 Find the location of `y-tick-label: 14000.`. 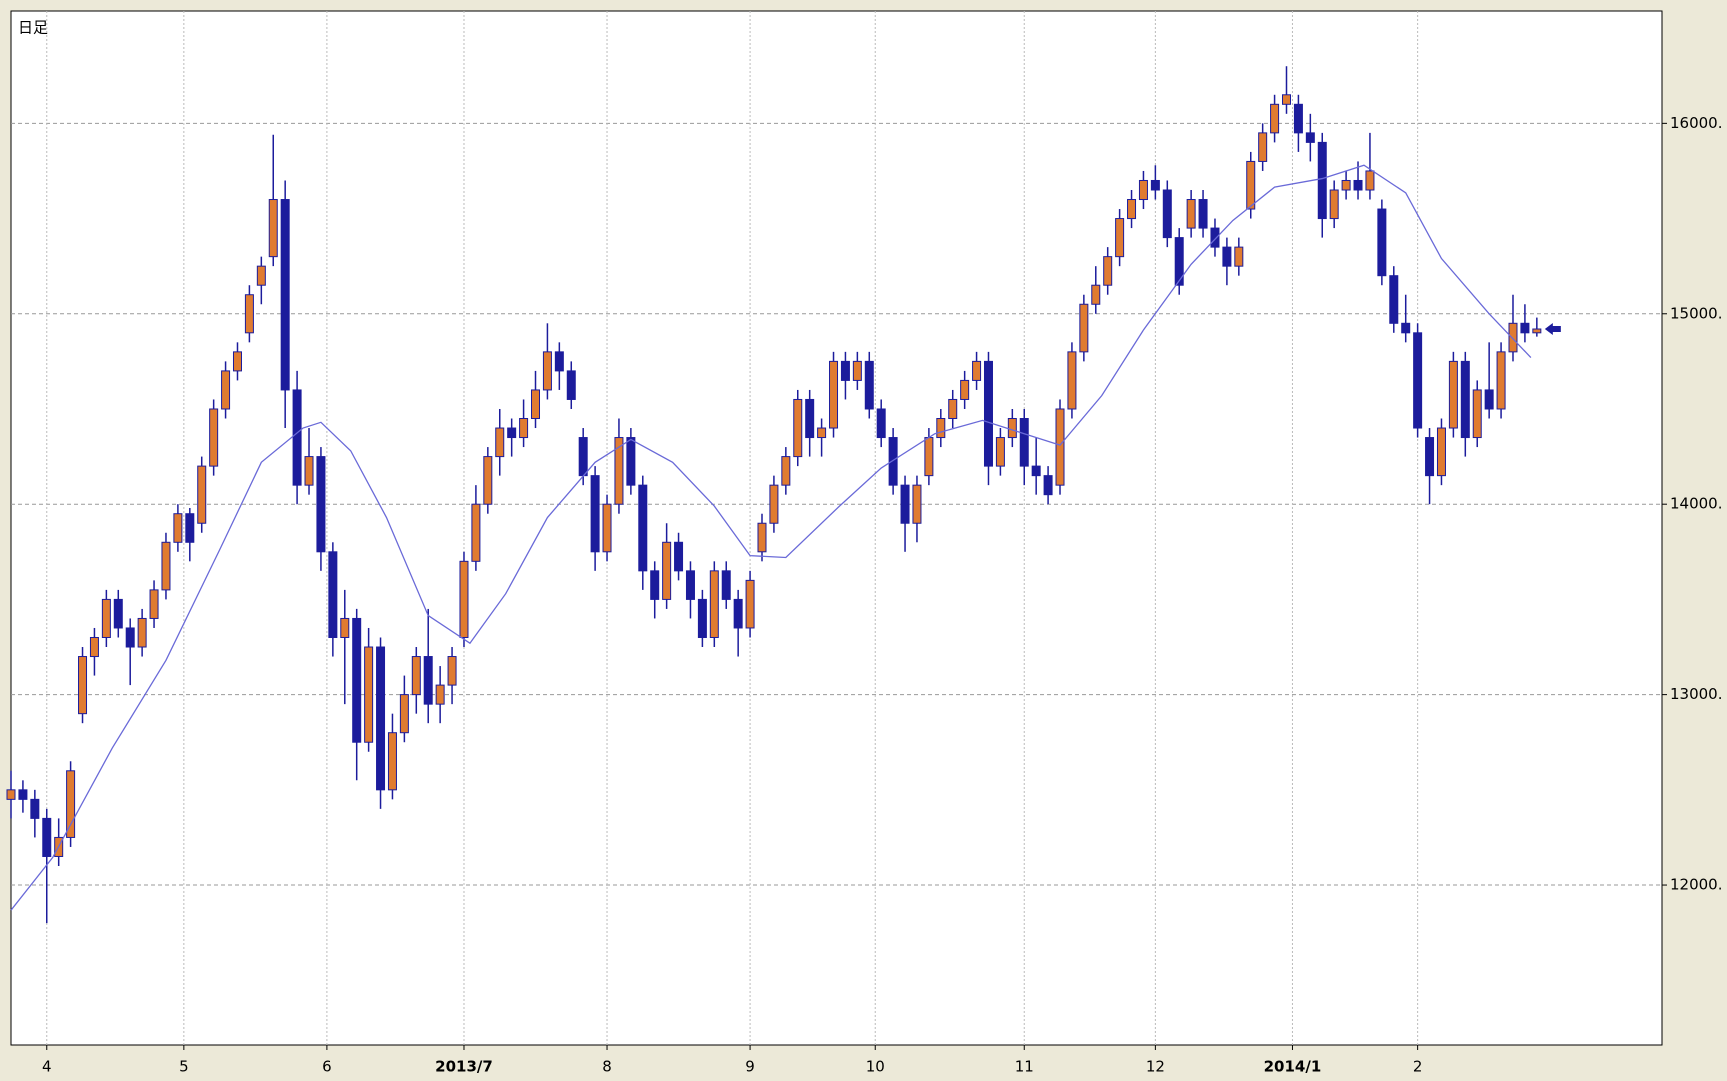

y-tick-label: 14000. is located at coordinates (1696, 504).